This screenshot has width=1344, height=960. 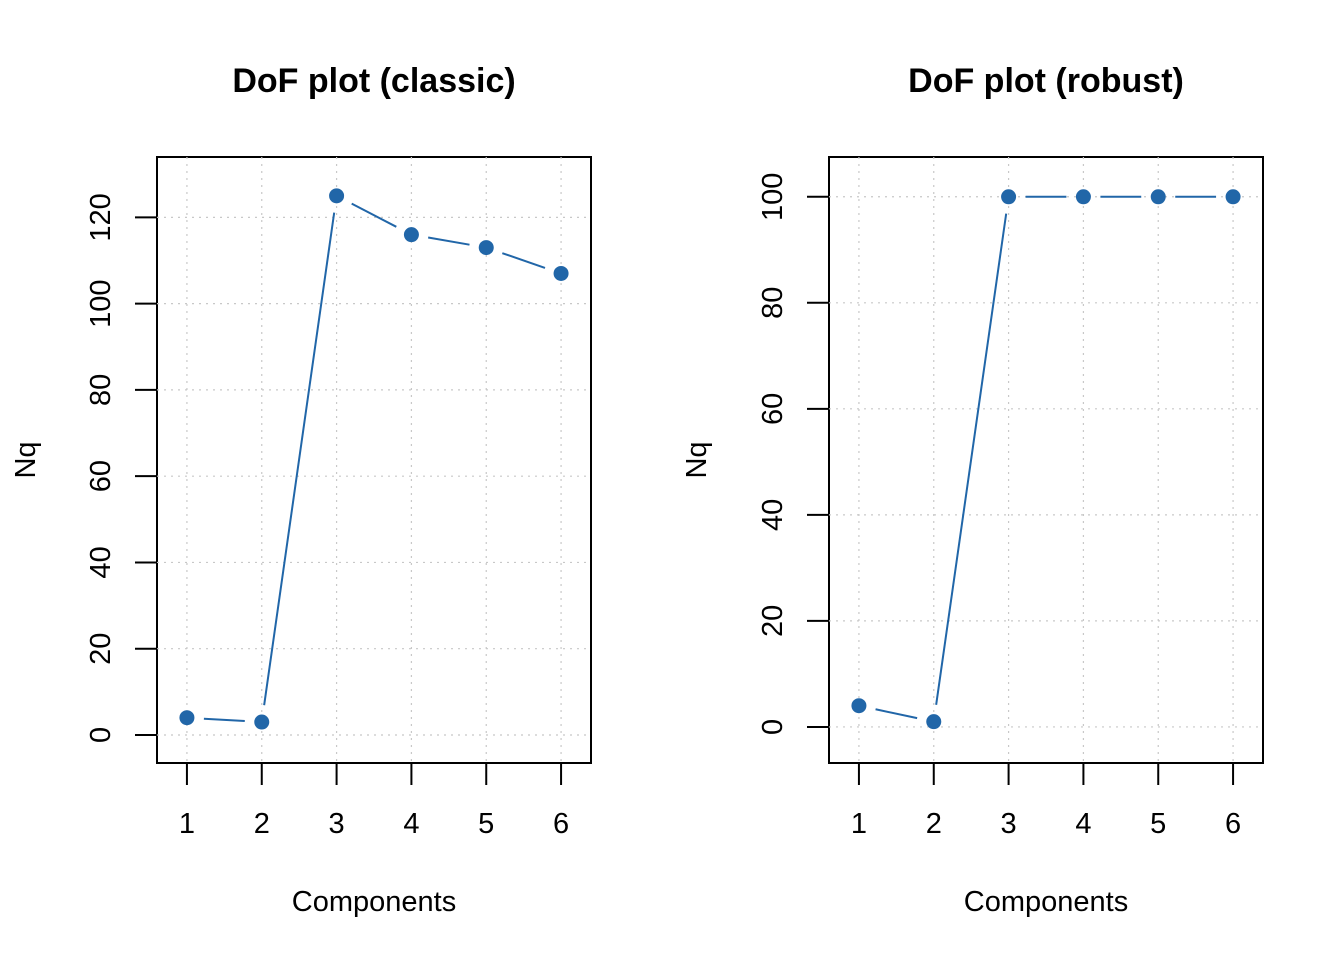 What do you see at coordinates (373, 81) in the screenshot?
I see `chart-title: DoF plot (classic)` at bounding box center [373, 81].